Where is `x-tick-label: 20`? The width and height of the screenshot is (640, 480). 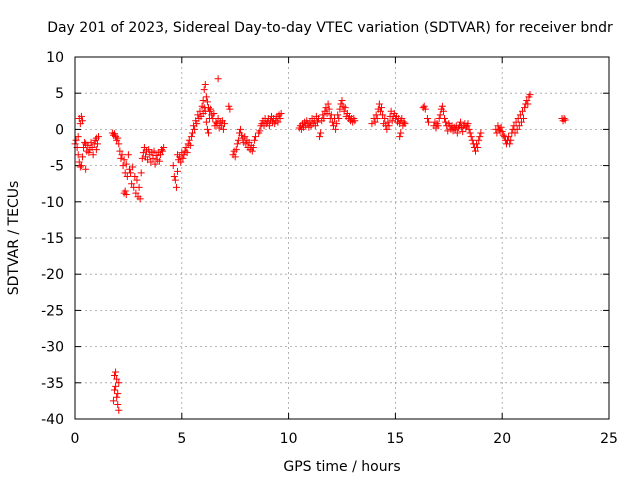
x-tick-label: 20 is located at coordinates (502, 439).